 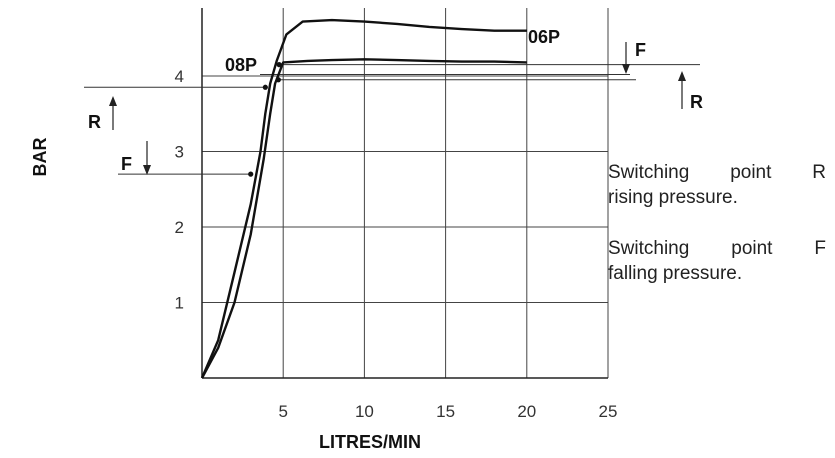 I want to click on x-axis-title: LITRES/MIN, so click(x=370, y=442).